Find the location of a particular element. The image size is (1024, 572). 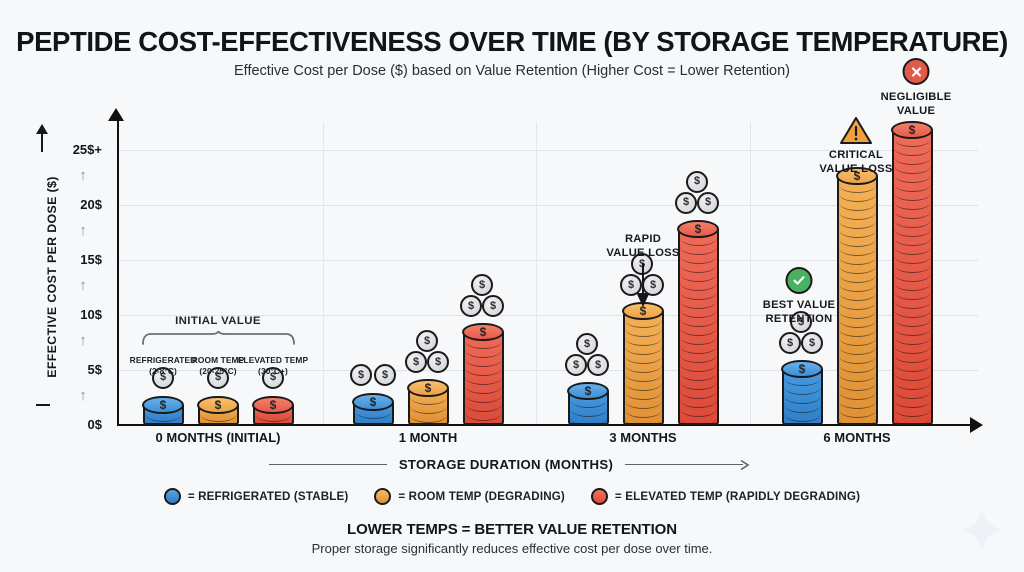

y-axis-tick-label: 10$ is located at coordinates (91, 314).